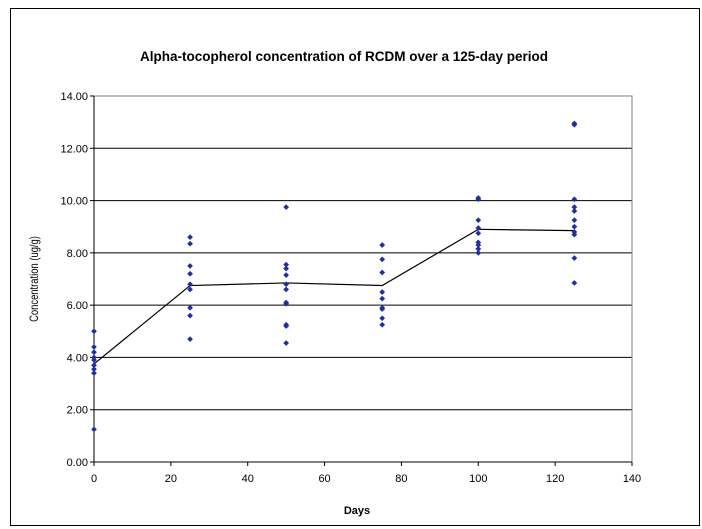 The width and height of the screenshot is (702, 529). Describe the element at coordinates (478, 479) in the screenshot. I see `x-tick-label: 100` at that location.